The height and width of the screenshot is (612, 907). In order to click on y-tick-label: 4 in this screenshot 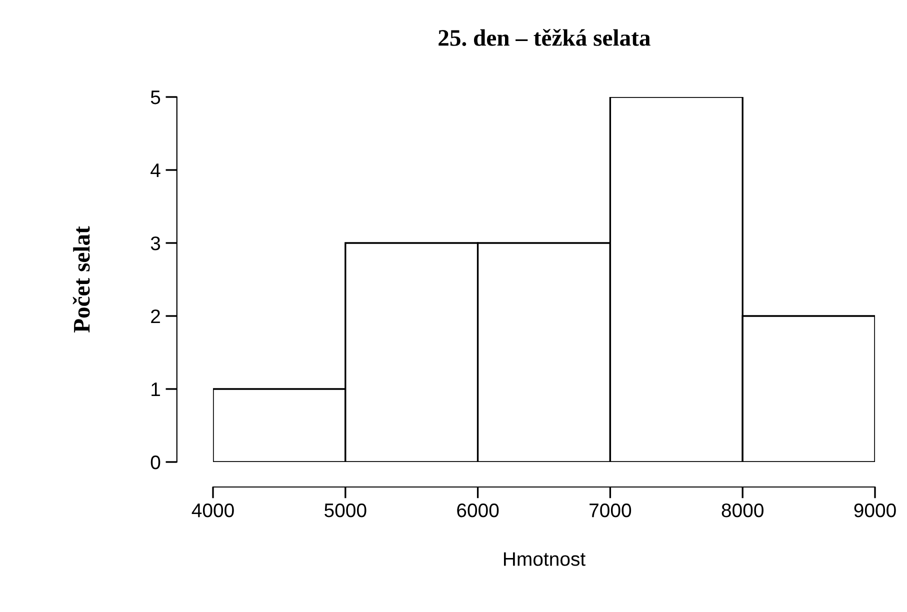, I will do `click(155, 171)`.